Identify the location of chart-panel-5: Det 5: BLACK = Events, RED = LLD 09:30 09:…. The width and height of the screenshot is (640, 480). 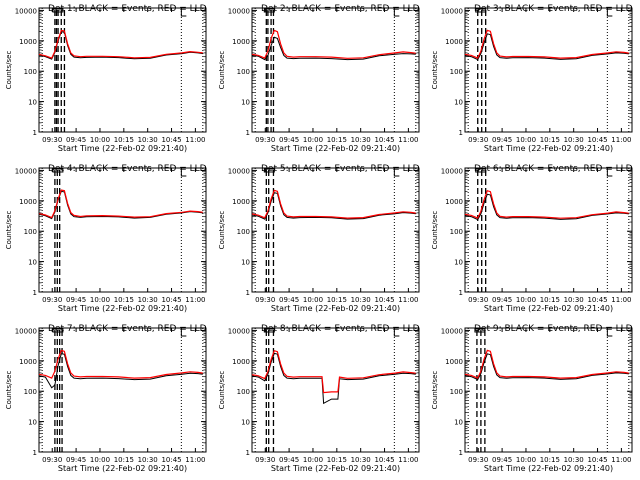
(319, 238).